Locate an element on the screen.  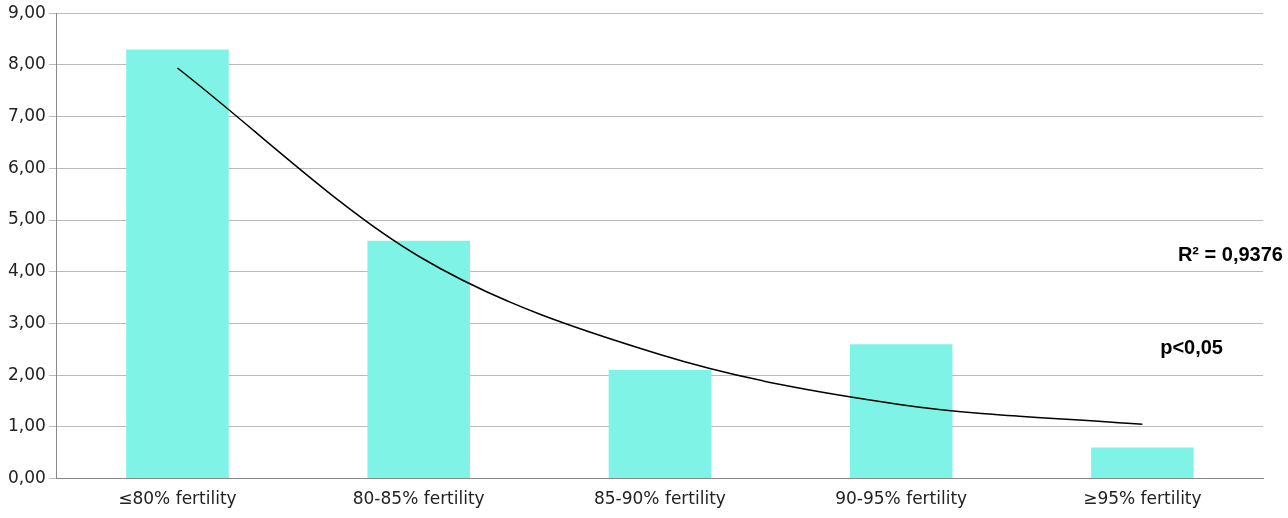
x-tick-label: 90-95% fertility is located at coordinates (901, 498).